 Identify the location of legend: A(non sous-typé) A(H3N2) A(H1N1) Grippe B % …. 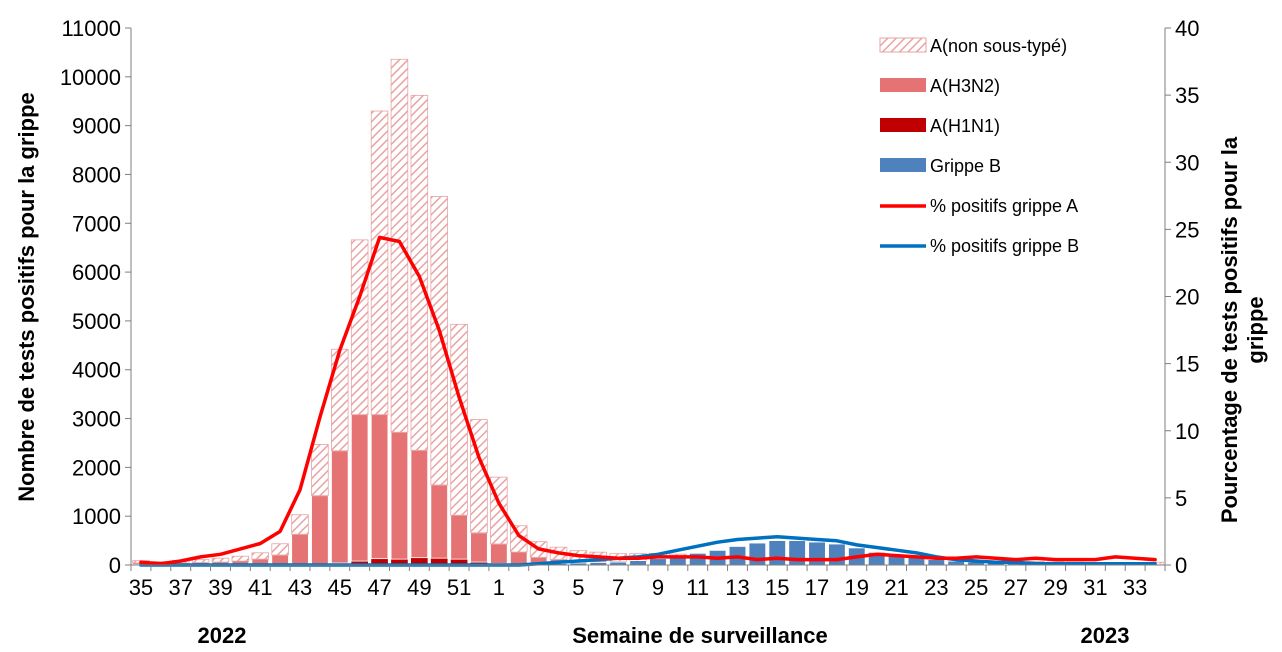
(979, 146).